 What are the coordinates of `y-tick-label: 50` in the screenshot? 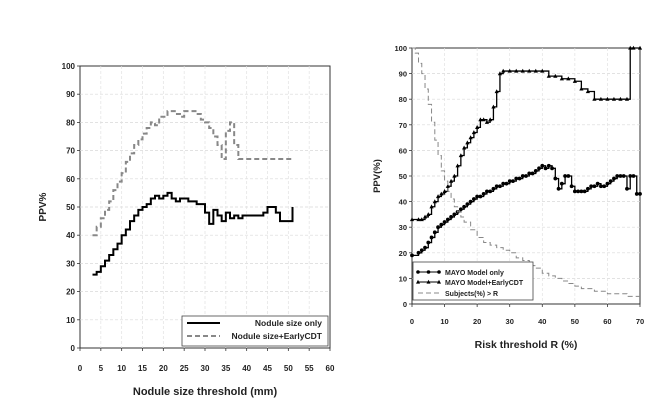 It's located at (403, 176).